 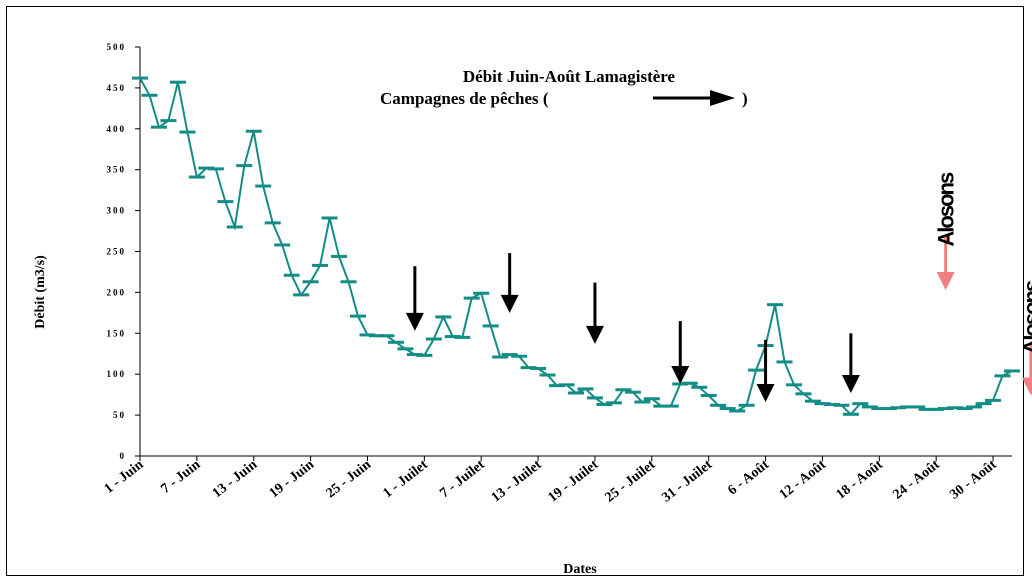 What do you see at coordinates (117, 292) in the screenshot?
I see `y-tick-label: 200` at bounding box center [117, 292].